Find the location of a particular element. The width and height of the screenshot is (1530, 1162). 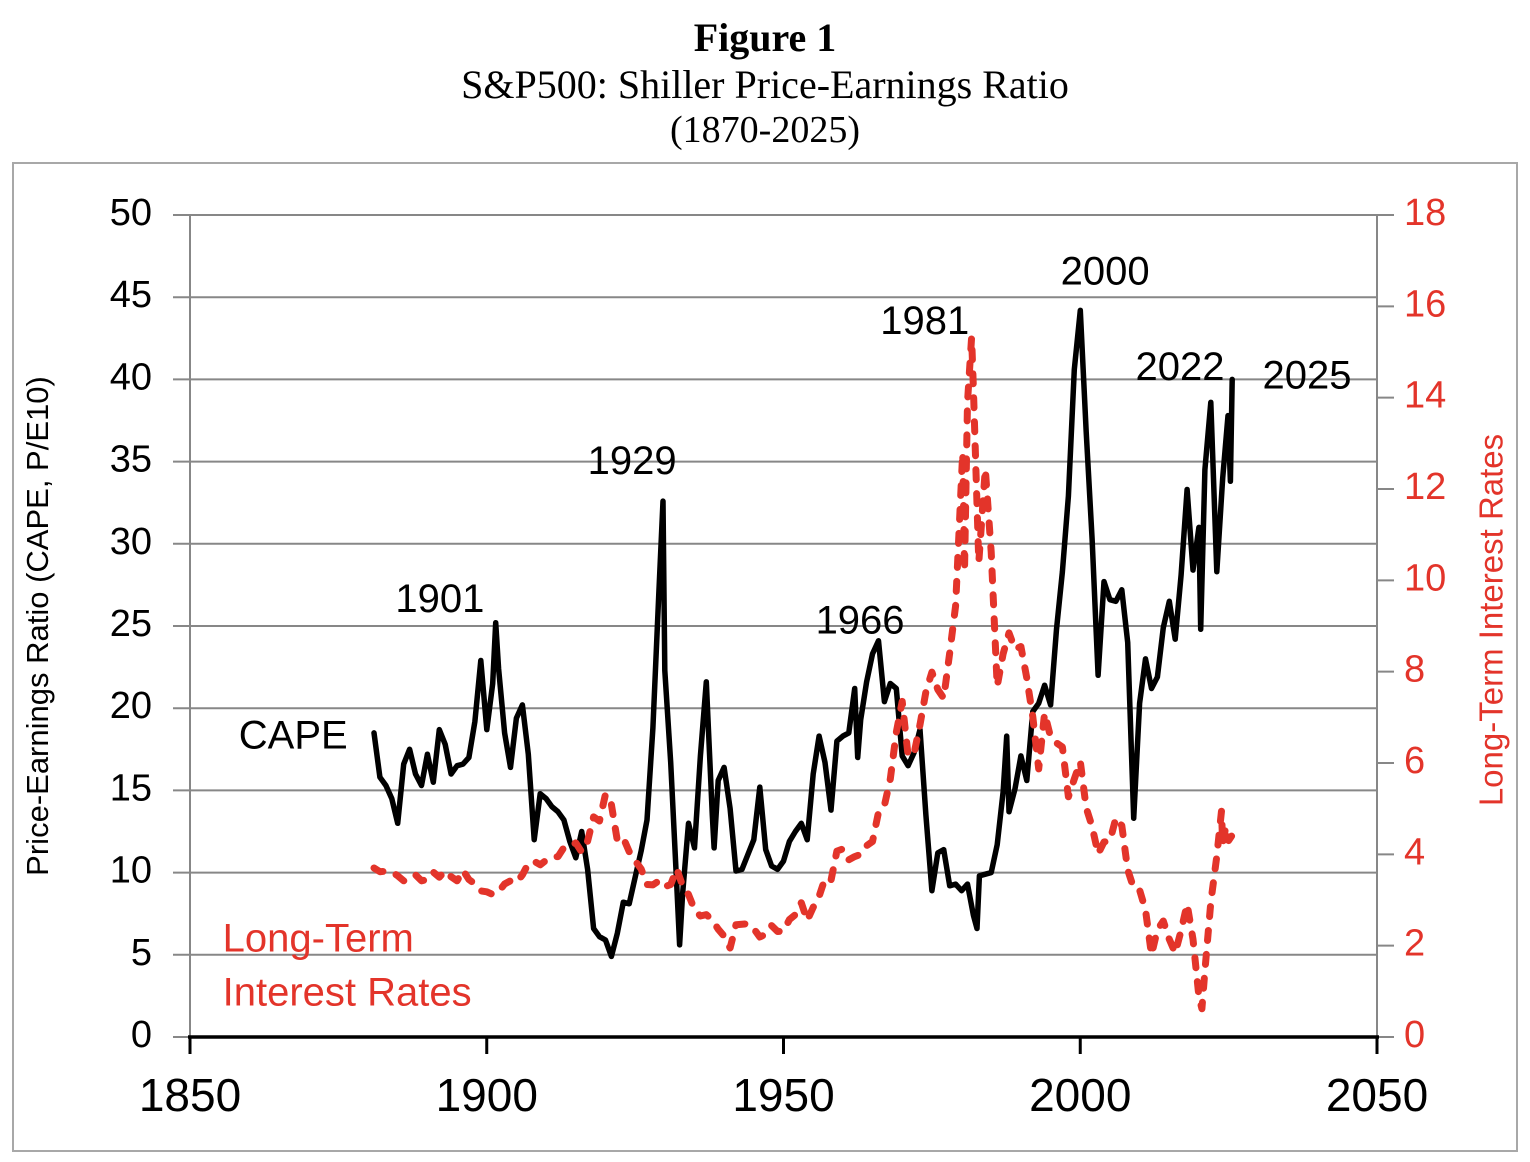

peak-year-annotation: 1966 is located at coordinates (860, 620).